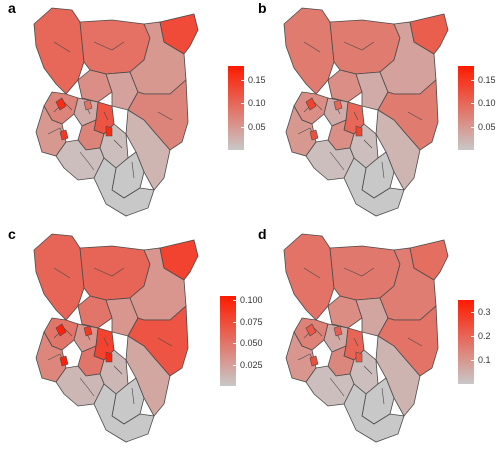 This screenshot has height=452, width=500. Describe the element at coordinates (262, 8) in the screenshot. I see `panel-label: b` at that location.